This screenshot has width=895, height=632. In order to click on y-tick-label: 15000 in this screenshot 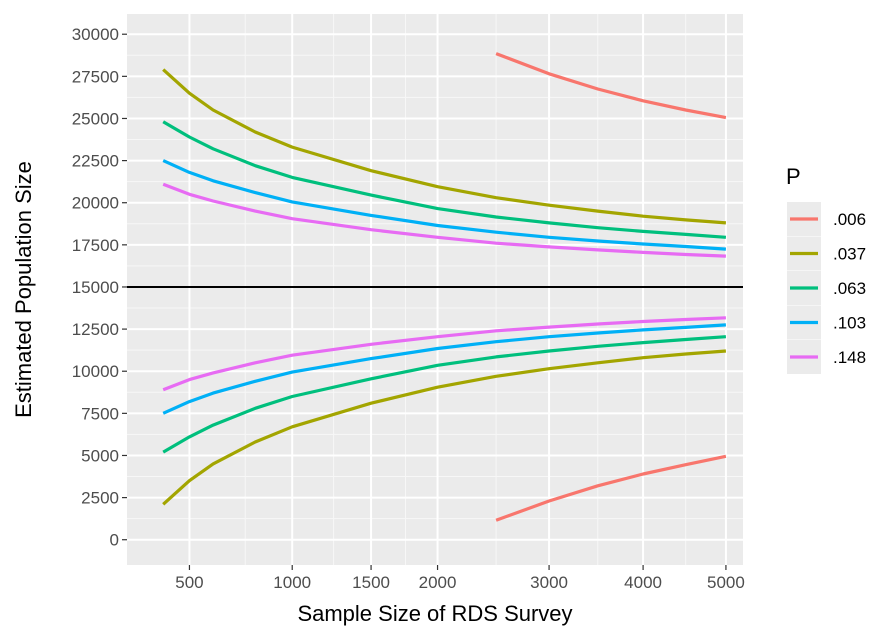, I will do `click(95, 287)`.